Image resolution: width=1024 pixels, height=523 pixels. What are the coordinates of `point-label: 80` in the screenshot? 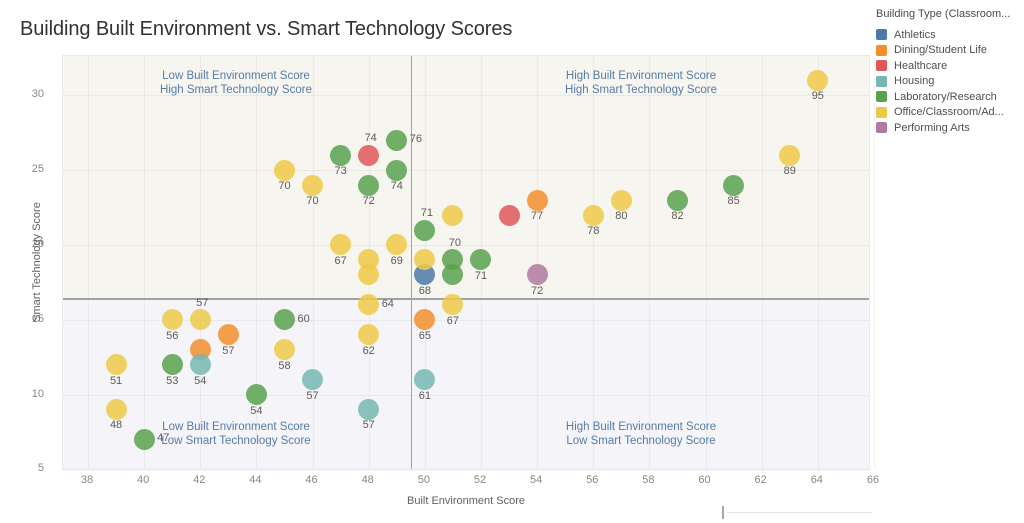 It's located at (621, 216).